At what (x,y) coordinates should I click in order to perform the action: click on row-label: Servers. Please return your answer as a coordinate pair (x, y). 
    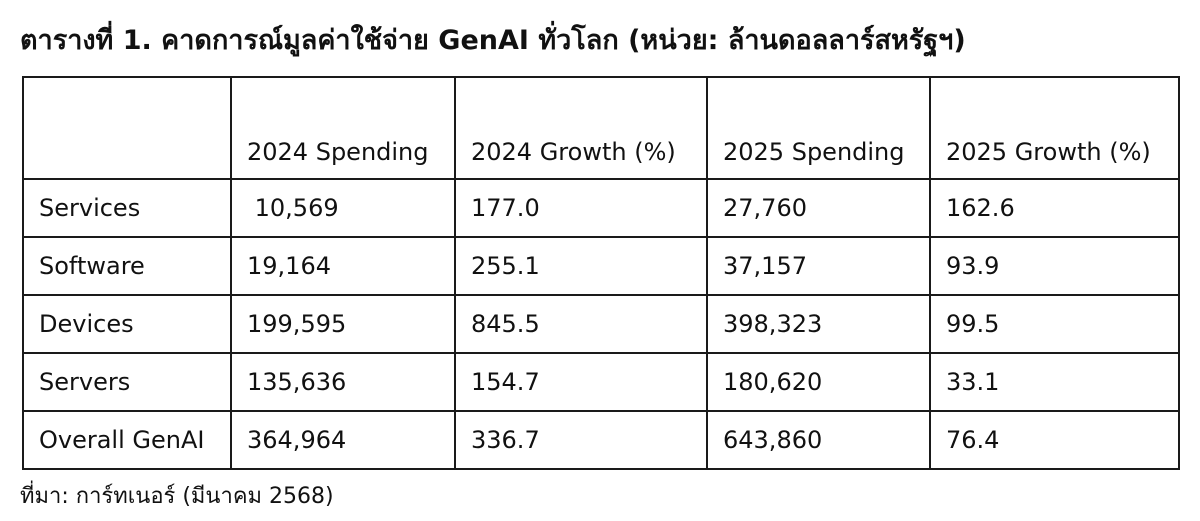
    Looking at the image, I should click on (127, 382).